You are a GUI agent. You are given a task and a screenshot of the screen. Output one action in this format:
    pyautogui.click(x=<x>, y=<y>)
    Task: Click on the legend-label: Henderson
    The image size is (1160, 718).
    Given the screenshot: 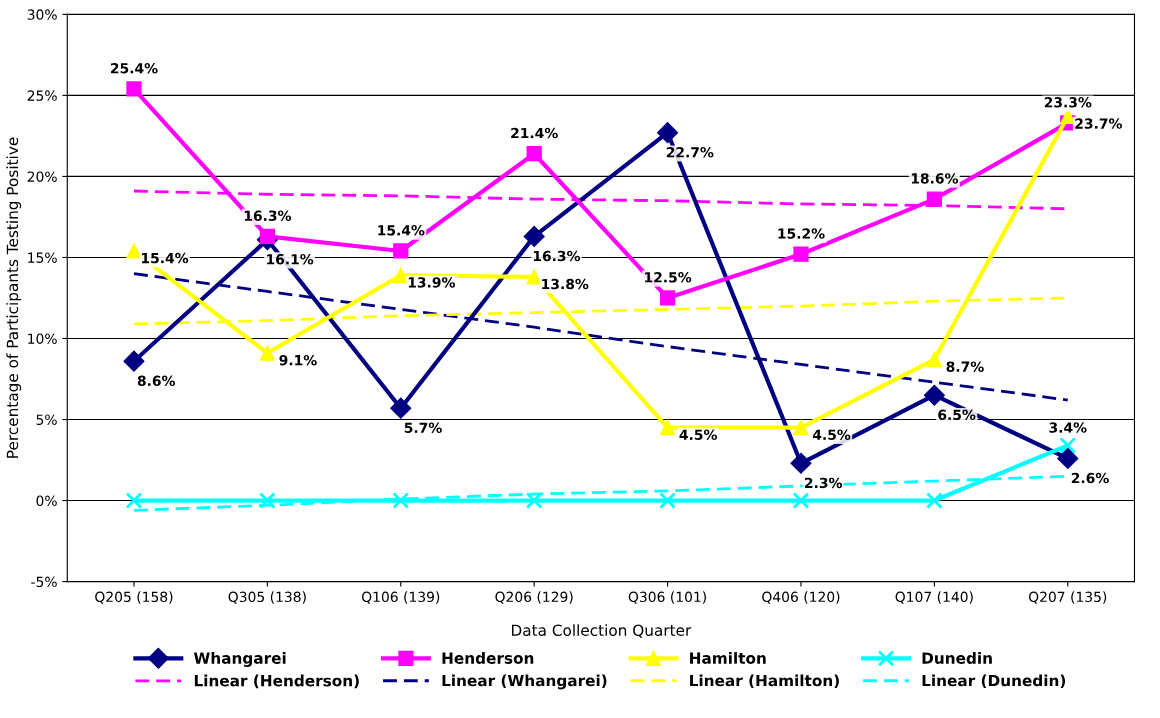 What is the action you would take?
    pyautogui.click(x=488, y=658)
    